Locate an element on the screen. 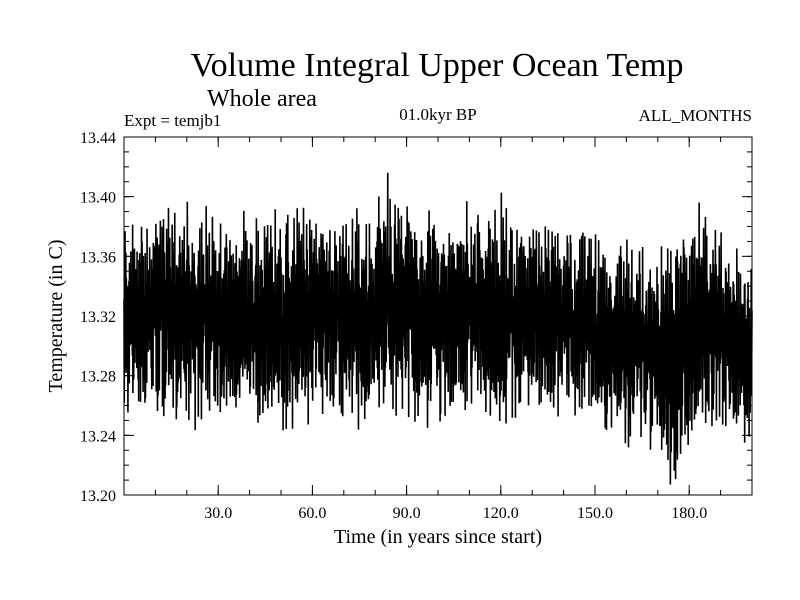 The height and width of the screenshot is (600, 800). y-tick-label: 13.28 is located at coordinates (98, 377).